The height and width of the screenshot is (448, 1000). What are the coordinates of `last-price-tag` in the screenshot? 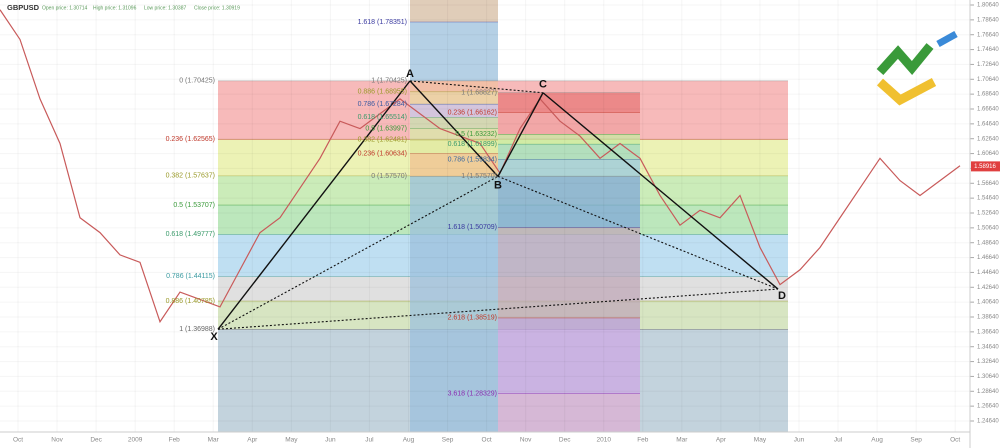 It's located at (985, 166).